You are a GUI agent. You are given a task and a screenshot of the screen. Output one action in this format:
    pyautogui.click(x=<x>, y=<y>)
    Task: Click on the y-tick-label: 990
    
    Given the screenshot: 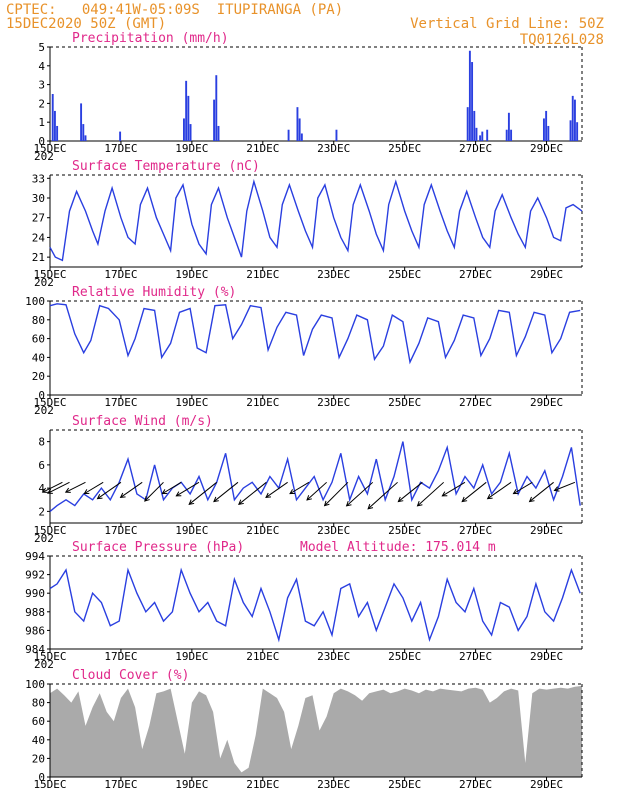 What is the action you would take?
    pyautogui.click(x=35, y=593)
    